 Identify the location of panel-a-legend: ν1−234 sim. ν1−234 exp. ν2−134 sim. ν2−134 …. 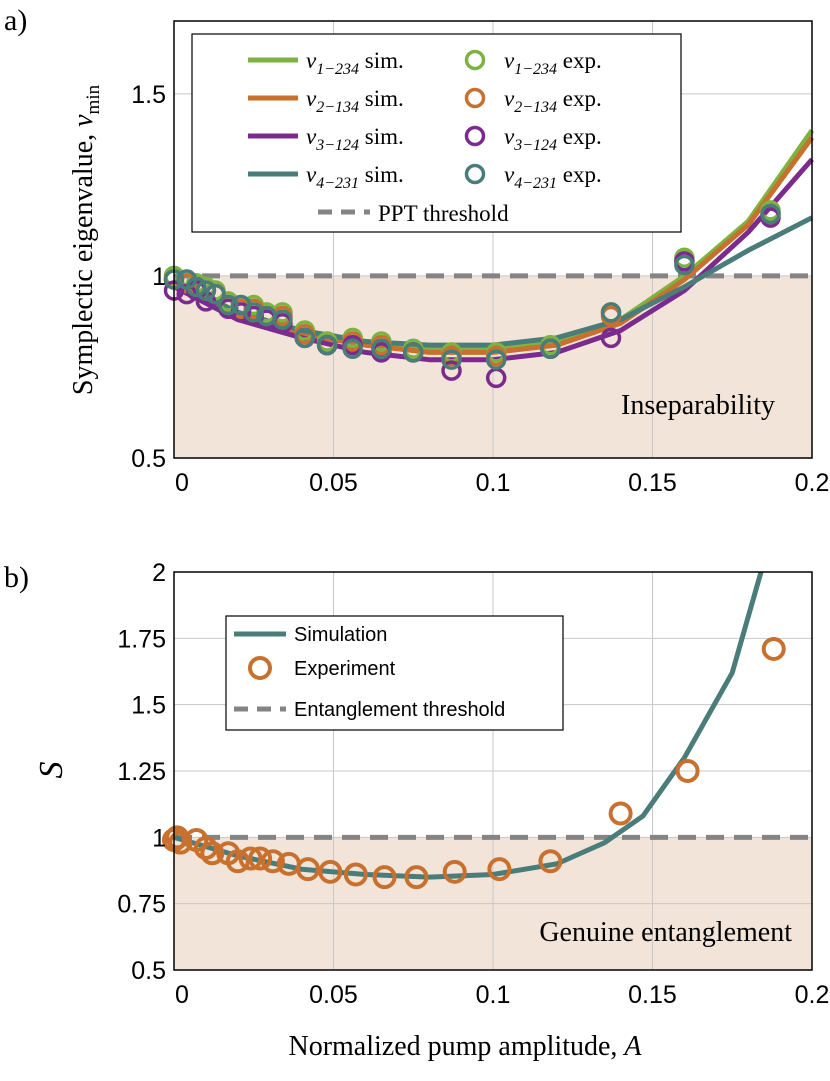
(436, 133).